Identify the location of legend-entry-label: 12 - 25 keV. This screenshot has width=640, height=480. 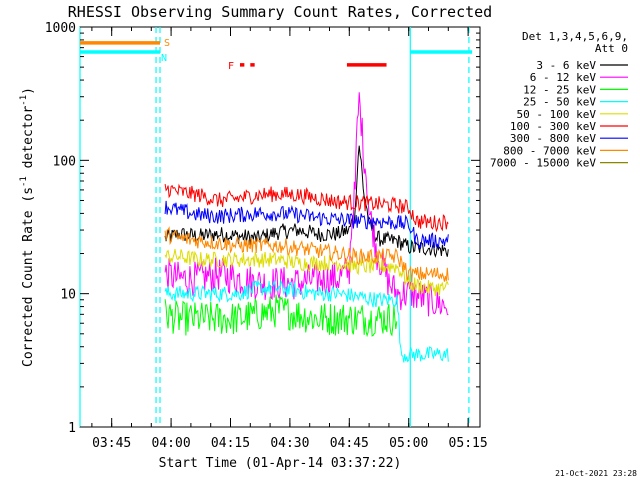
(559, 89).